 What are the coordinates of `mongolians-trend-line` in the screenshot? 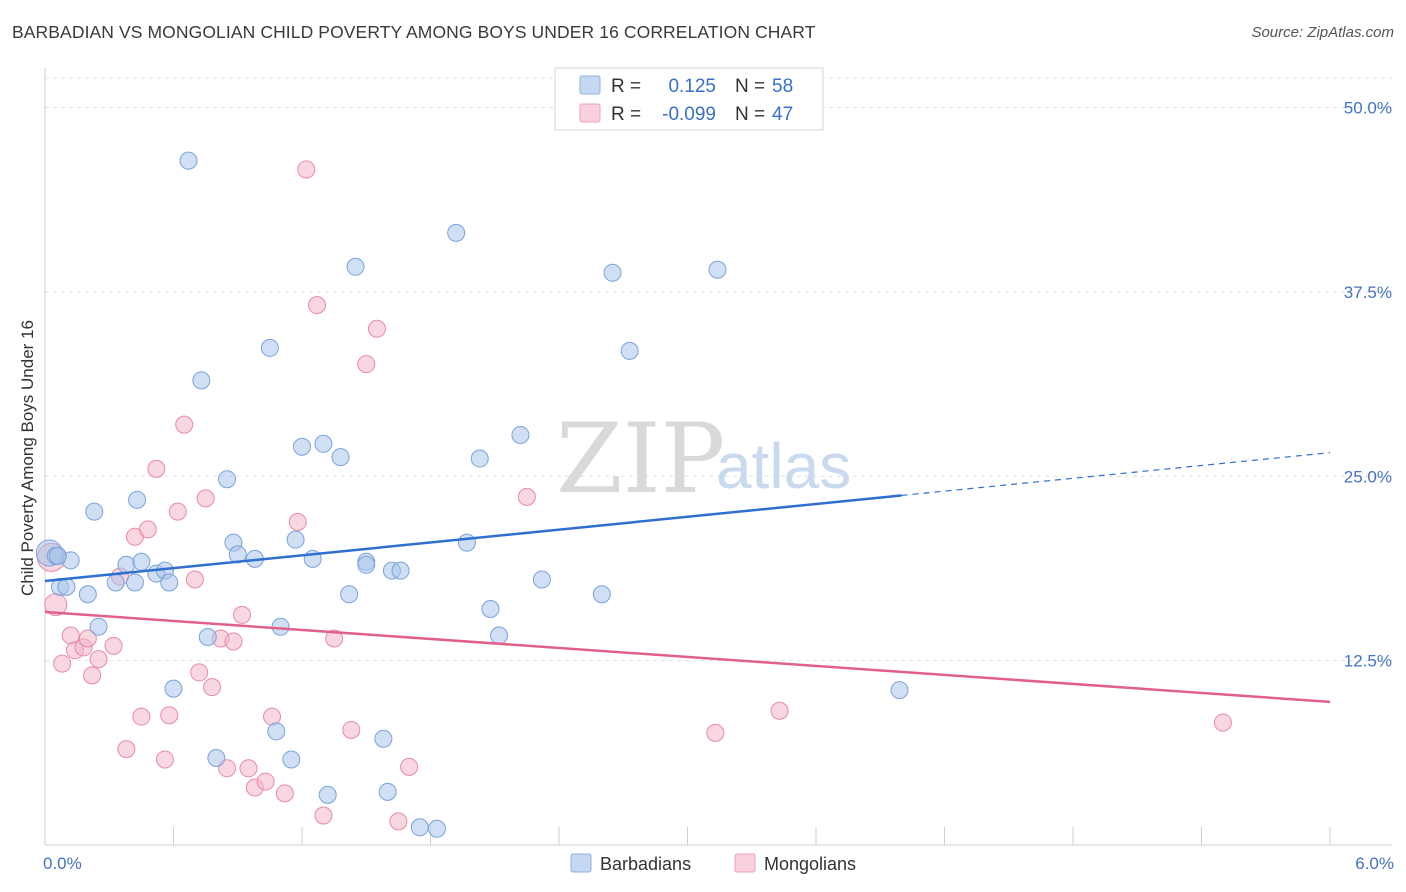 It's located at (687, 657).